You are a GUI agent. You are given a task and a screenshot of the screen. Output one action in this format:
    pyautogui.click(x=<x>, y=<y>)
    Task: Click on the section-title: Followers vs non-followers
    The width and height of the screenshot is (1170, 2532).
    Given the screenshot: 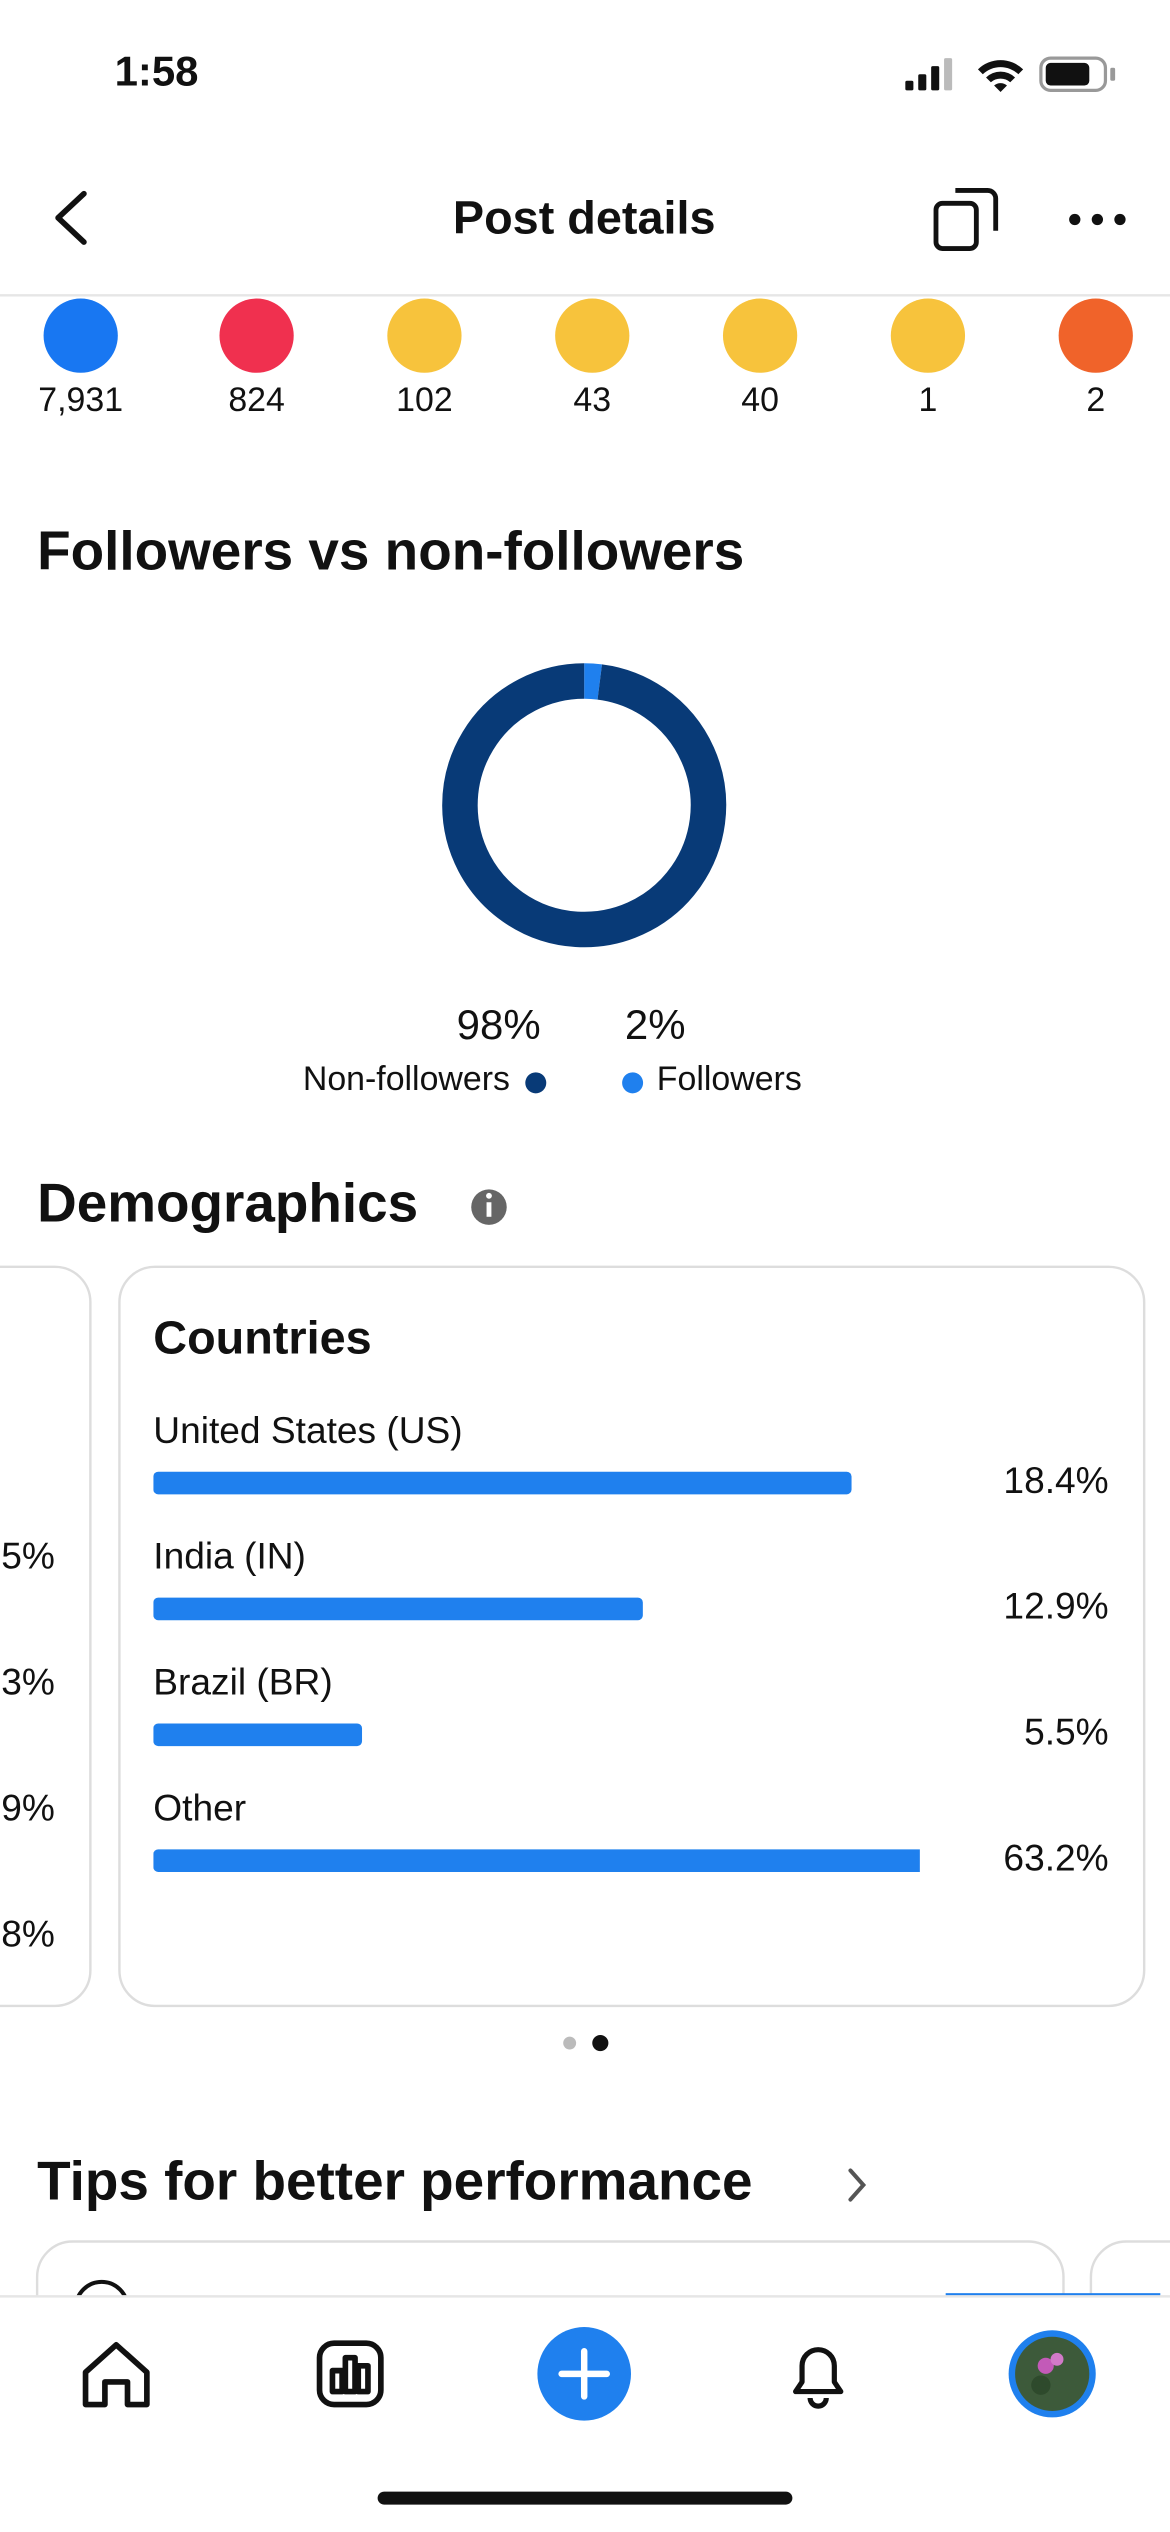 What is the action you would take?
    pyautogui.click(x=390, y=551)
    